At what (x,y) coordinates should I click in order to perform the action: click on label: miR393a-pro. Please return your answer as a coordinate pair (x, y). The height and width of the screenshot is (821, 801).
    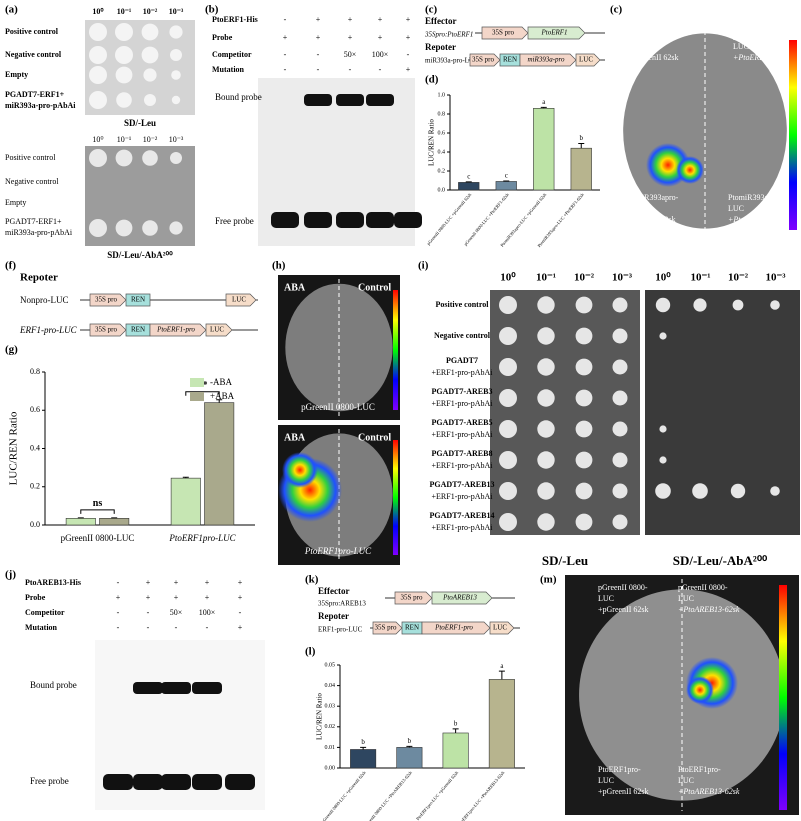
    Looking at the image, I should click on (546, 60).